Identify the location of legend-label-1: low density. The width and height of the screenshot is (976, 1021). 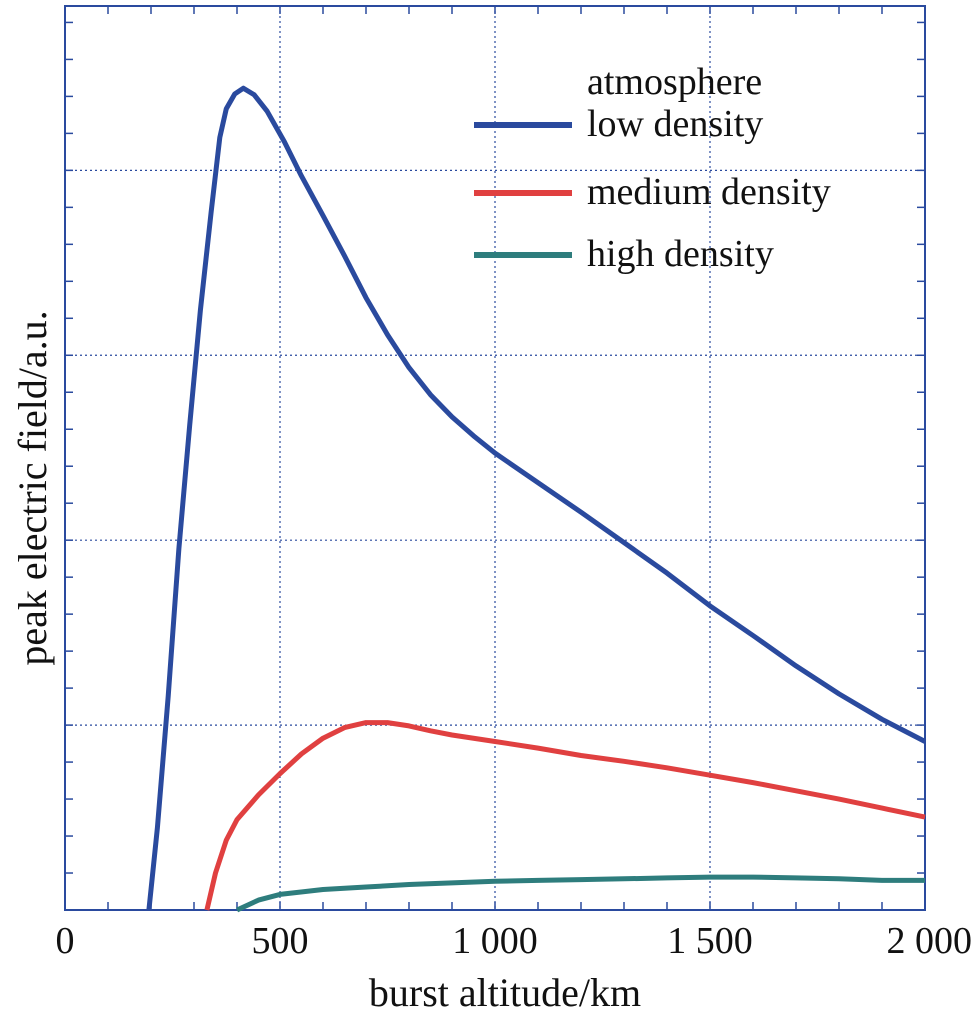
(675, 124).